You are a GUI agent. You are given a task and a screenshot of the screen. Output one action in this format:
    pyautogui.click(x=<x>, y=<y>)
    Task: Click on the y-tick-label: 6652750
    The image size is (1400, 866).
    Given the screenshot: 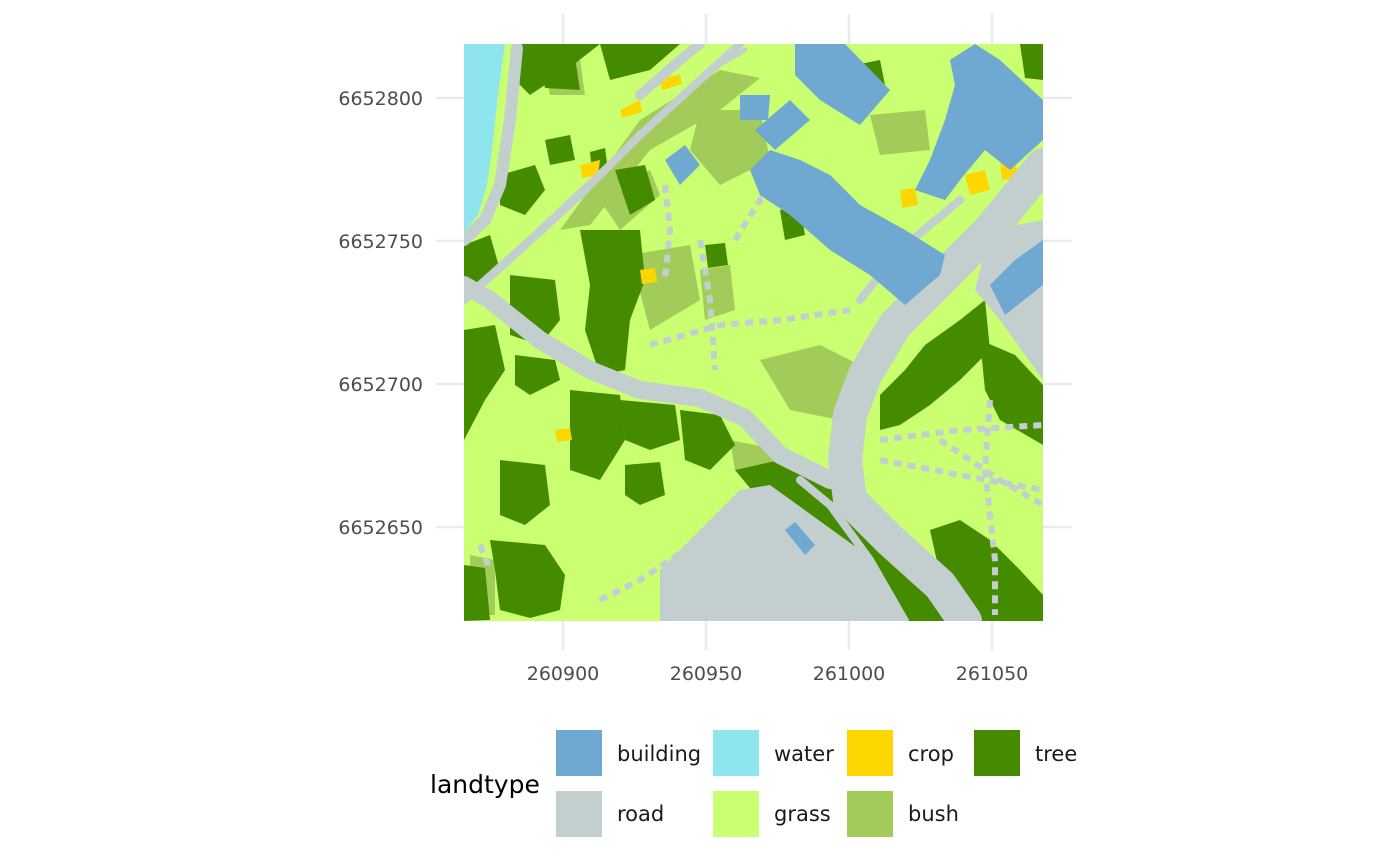 What is the action you would take?
    pyautogui.click(x=380, y=242)
    